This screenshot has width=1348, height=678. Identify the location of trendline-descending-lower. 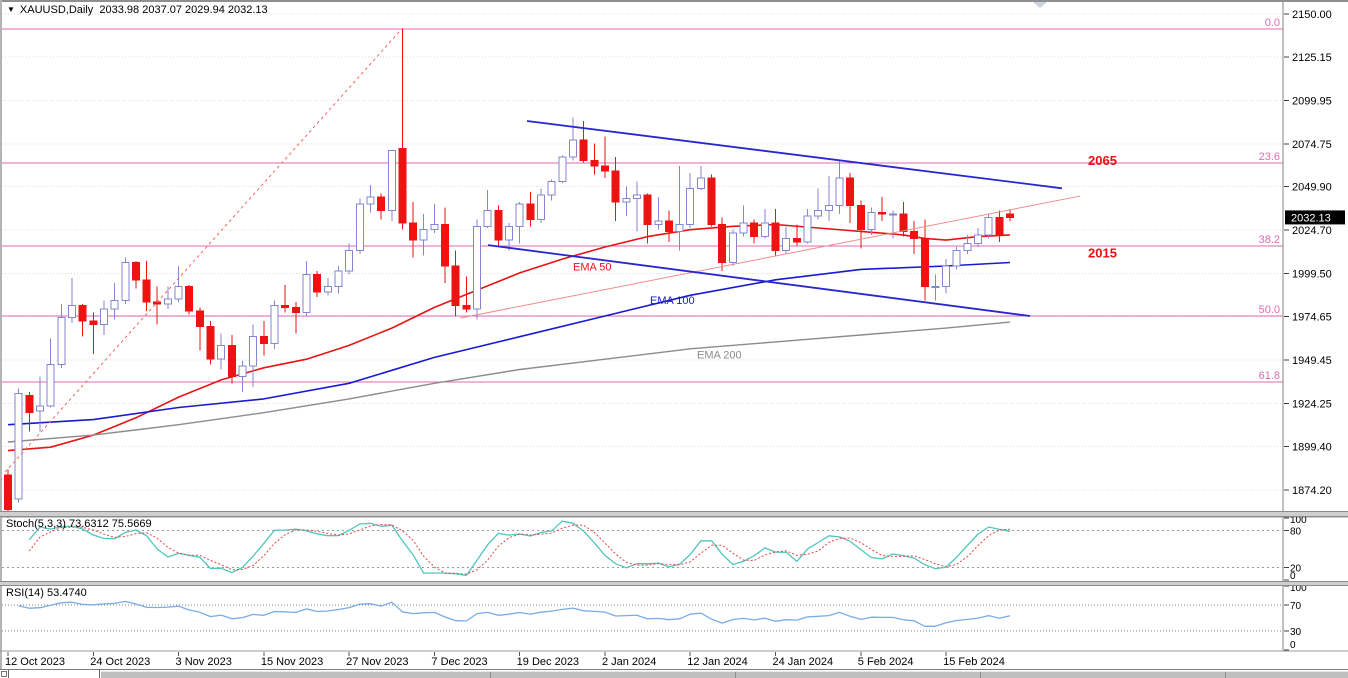
(759, 280).